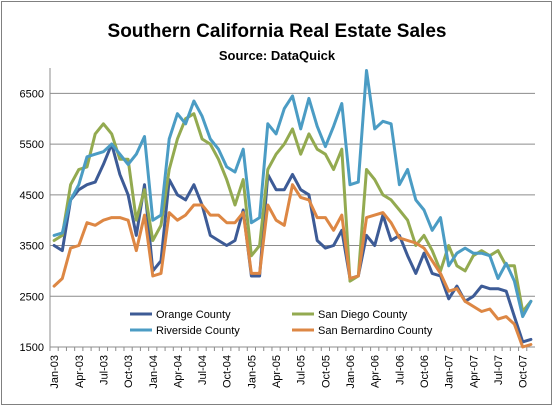  What do you see at coordinates (228, 371) in the screenshot?
I see `x-tick-label-Oct-04: Oct-04` at bounding box center [228, 371].